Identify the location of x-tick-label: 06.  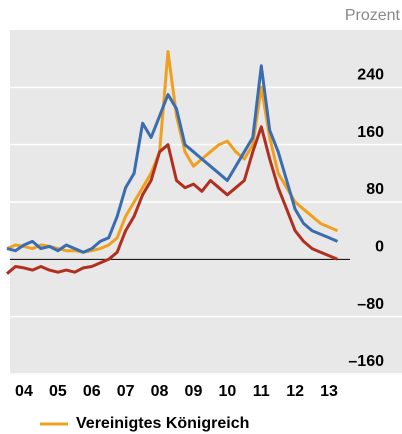
(92, 391).